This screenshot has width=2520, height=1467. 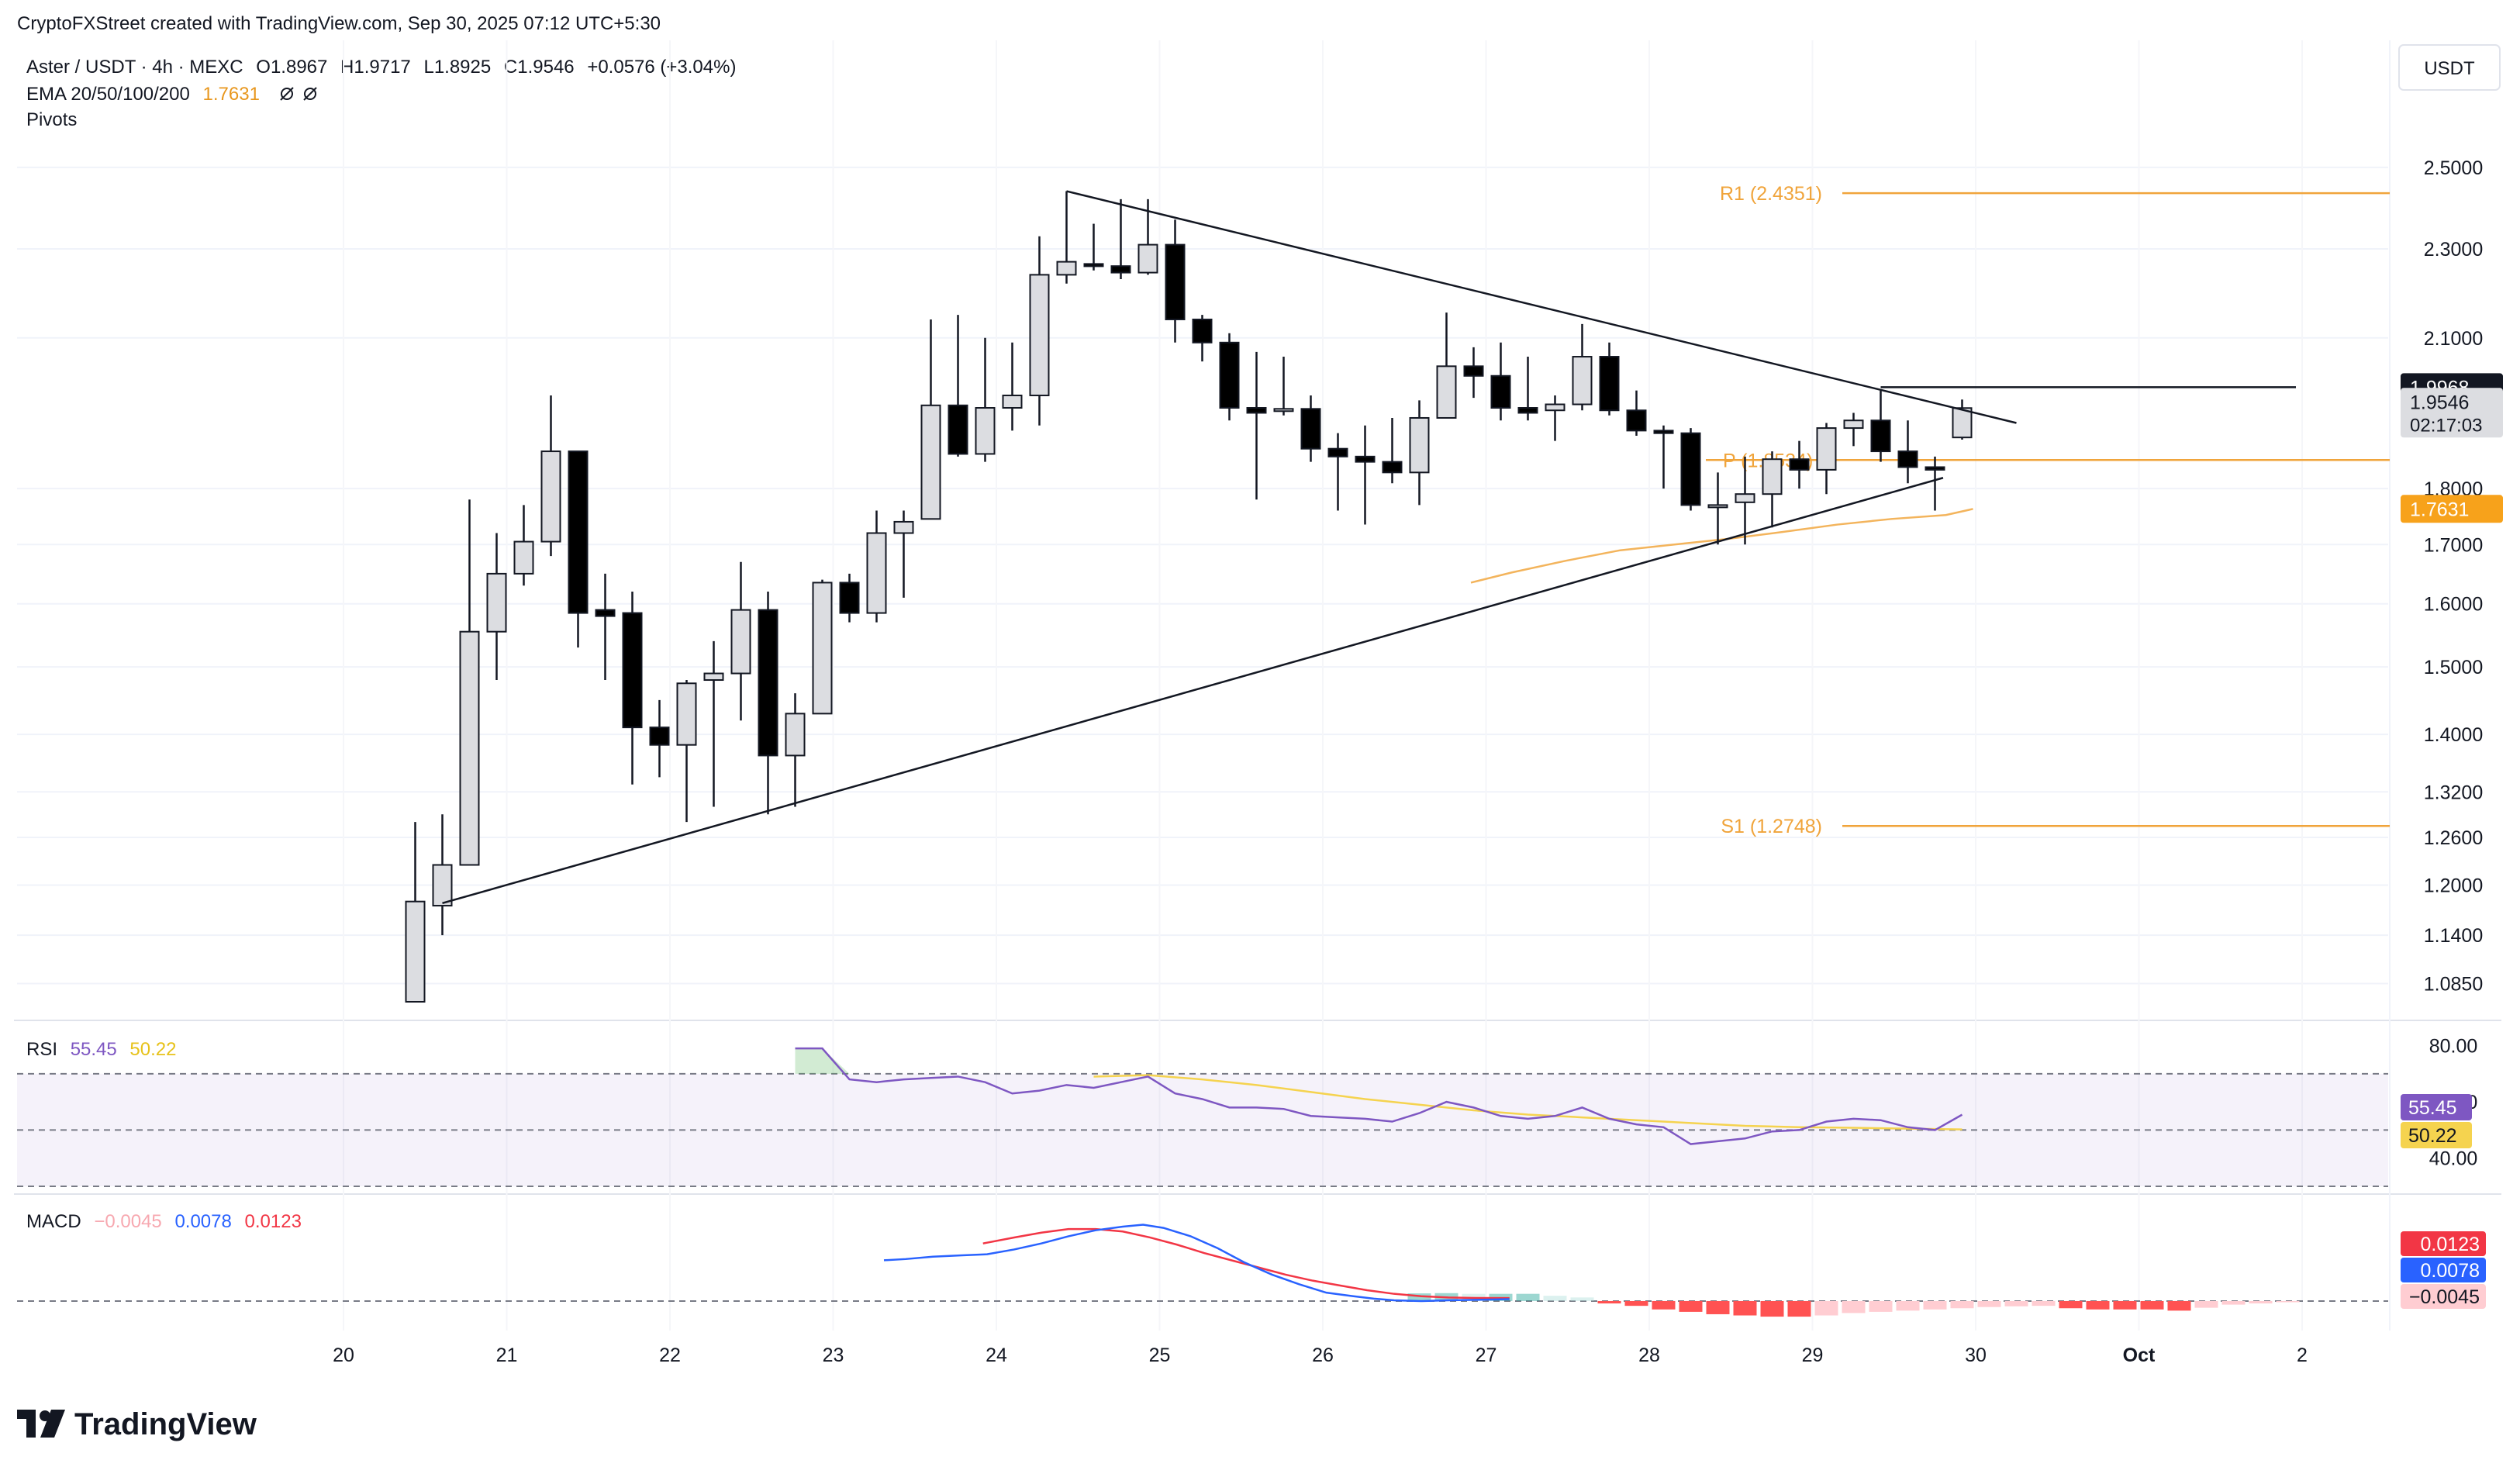 What do you see at coordinates (1320, 1355) in the screenshot?
I see `time-axis: 20 21 22 23 24 25 26 27 28 29 30 Oct 2` at bounding box center [1320, 1355].